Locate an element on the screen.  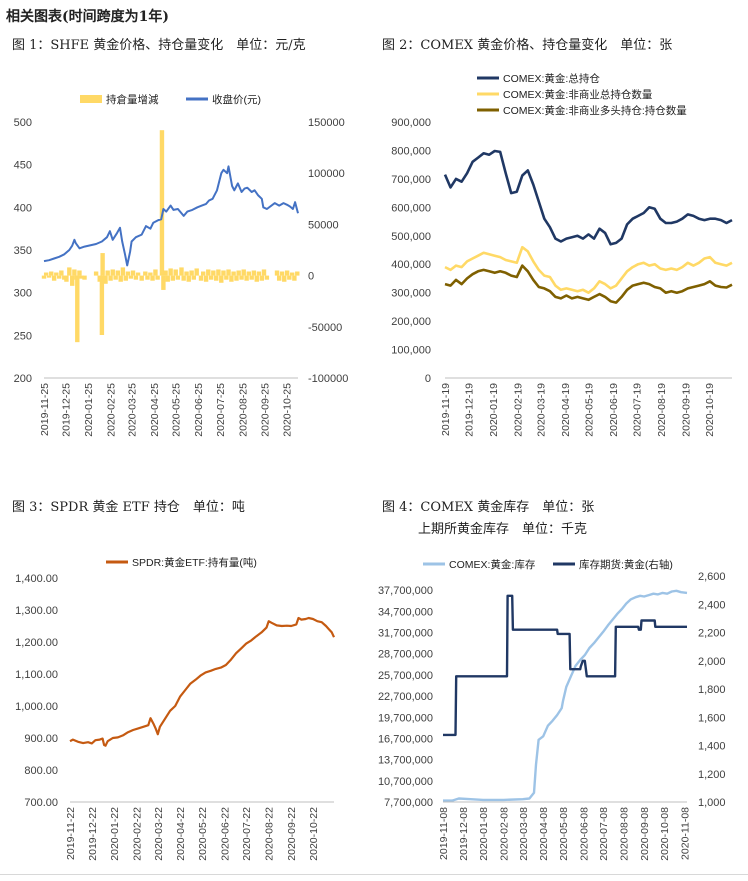
chart-4-y-left-tick-label: 31,700,000 is located at coordinates (405, 634).